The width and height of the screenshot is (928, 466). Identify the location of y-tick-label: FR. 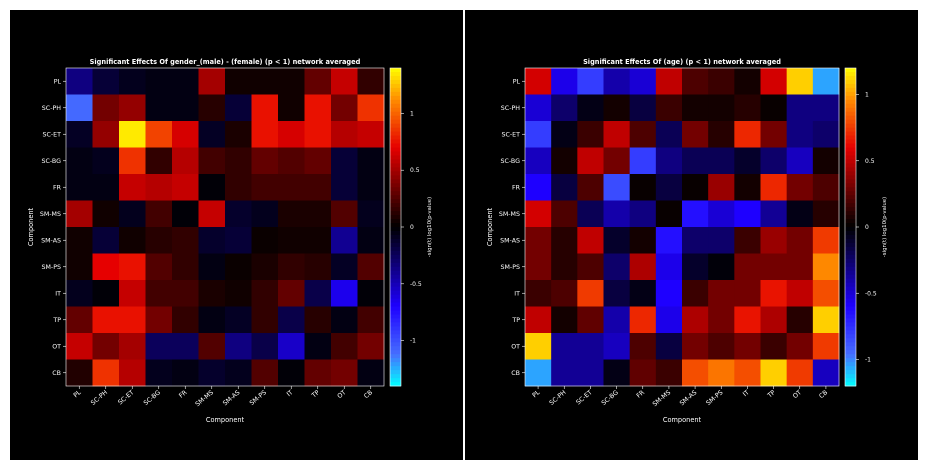
(57, 187).